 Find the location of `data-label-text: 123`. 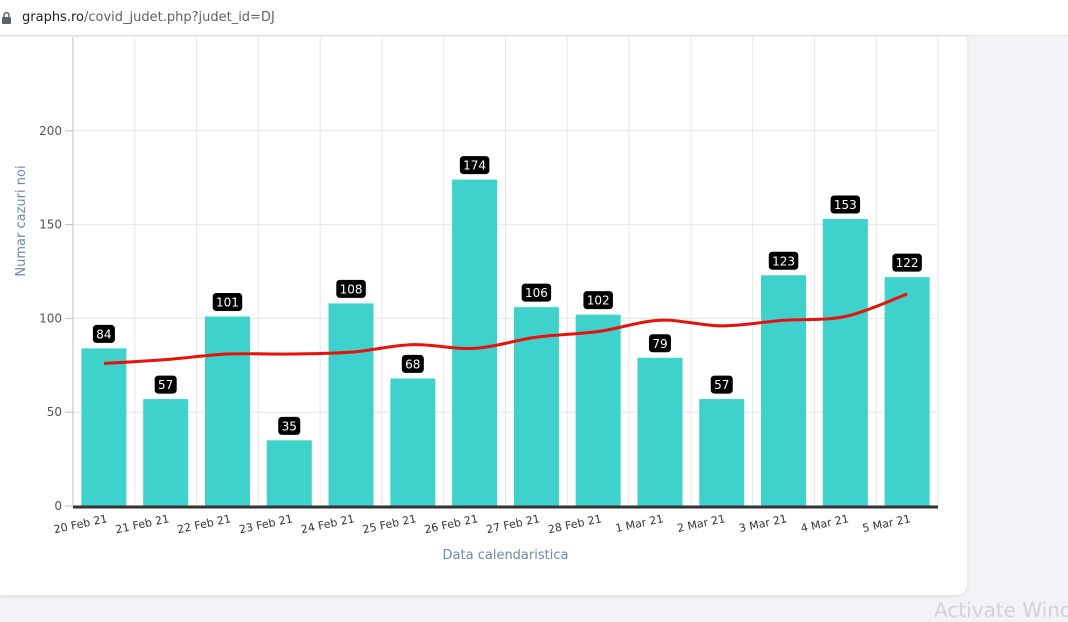

data-label-text: 123 is located at coordinates (783, 261).